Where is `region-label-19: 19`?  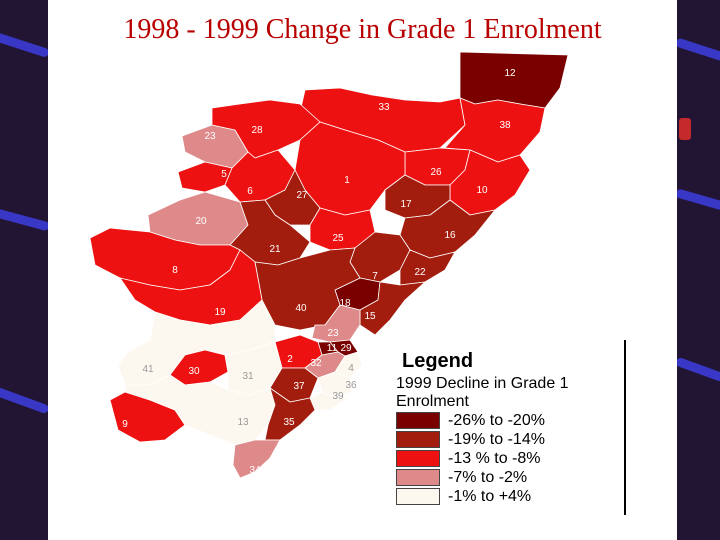 region-label-19: 19 is located at coordinates (220, 312).